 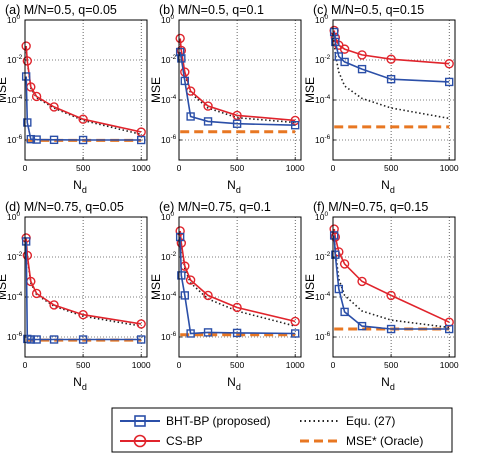 What do you see at coordinates (140, 441) in the screenshot?
I see `legend-marker-cs` at bounding box center [140, 441].